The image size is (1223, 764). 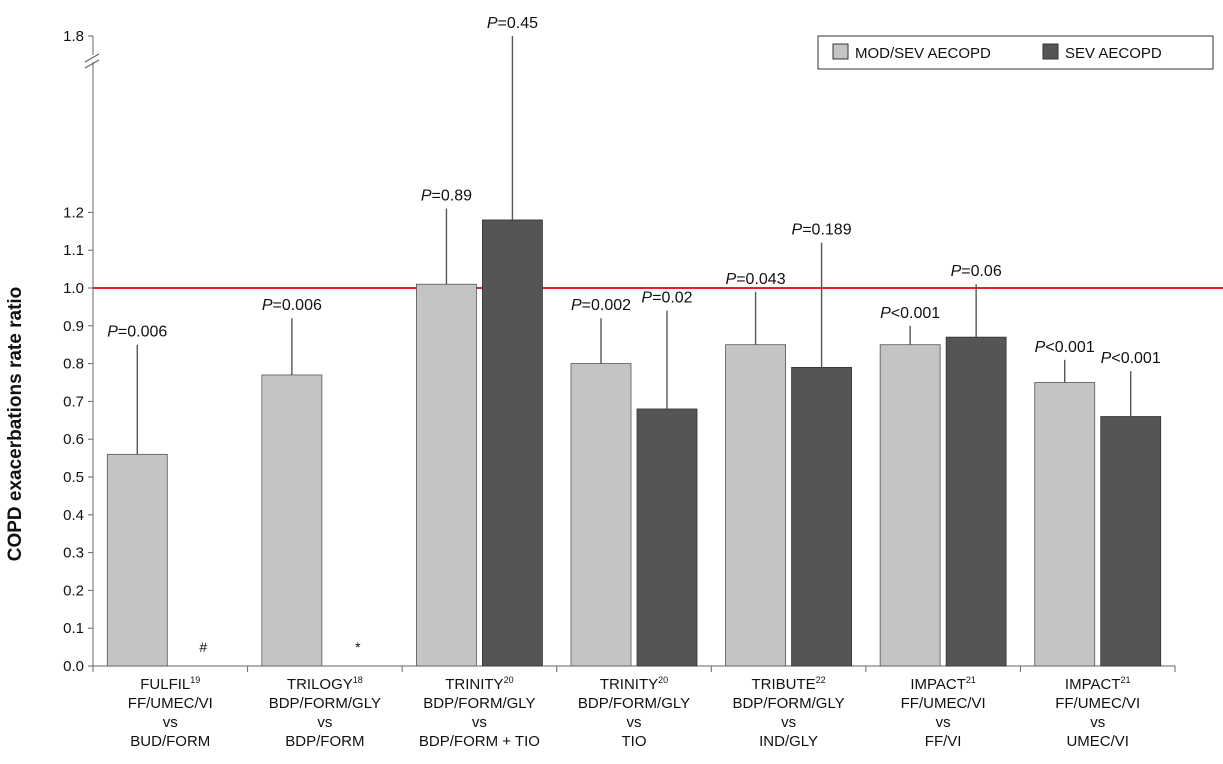 What do you see at coordinates (479, 741) in the screenshot?
I see `category-sublabel: BDP/FORM + TIO` at bounding box center [479, 741].